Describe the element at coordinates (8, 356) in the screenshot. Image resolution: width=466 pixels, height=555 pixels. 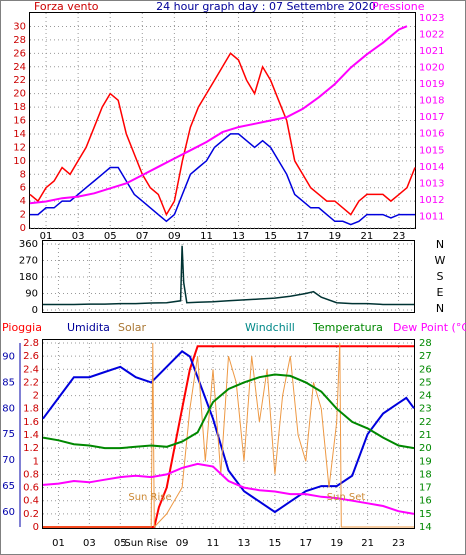
I see `humidity-tick-label: 90` at that location.